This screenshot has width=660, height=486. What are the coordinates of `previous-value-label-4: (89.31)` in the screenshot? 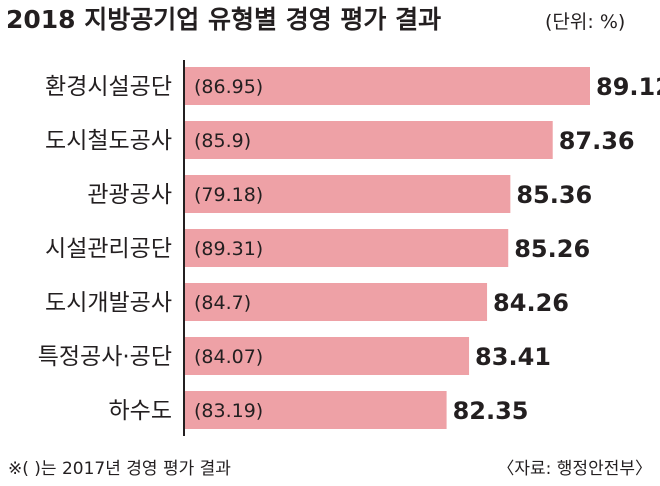 It's located at (228, 249).